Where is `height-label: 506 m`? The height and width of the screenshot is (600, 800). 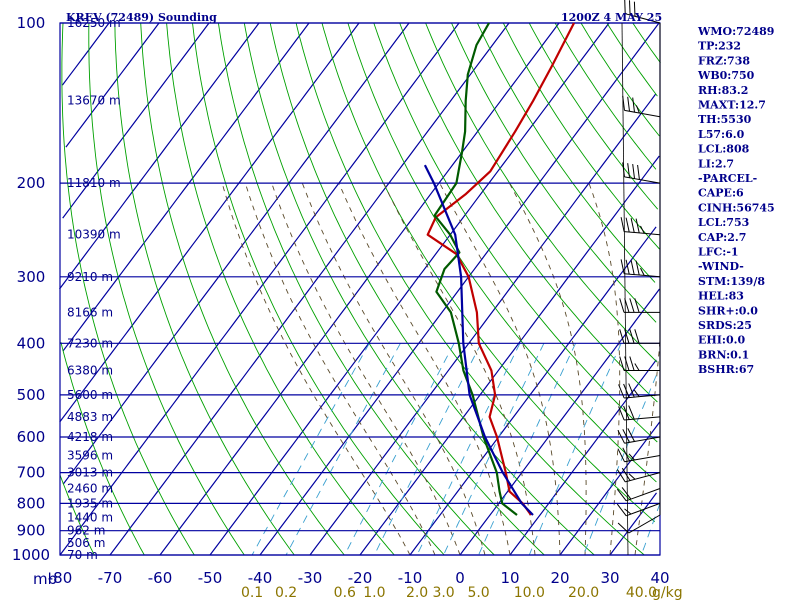 height-label: 506 m is located at coordinates (86, 543).